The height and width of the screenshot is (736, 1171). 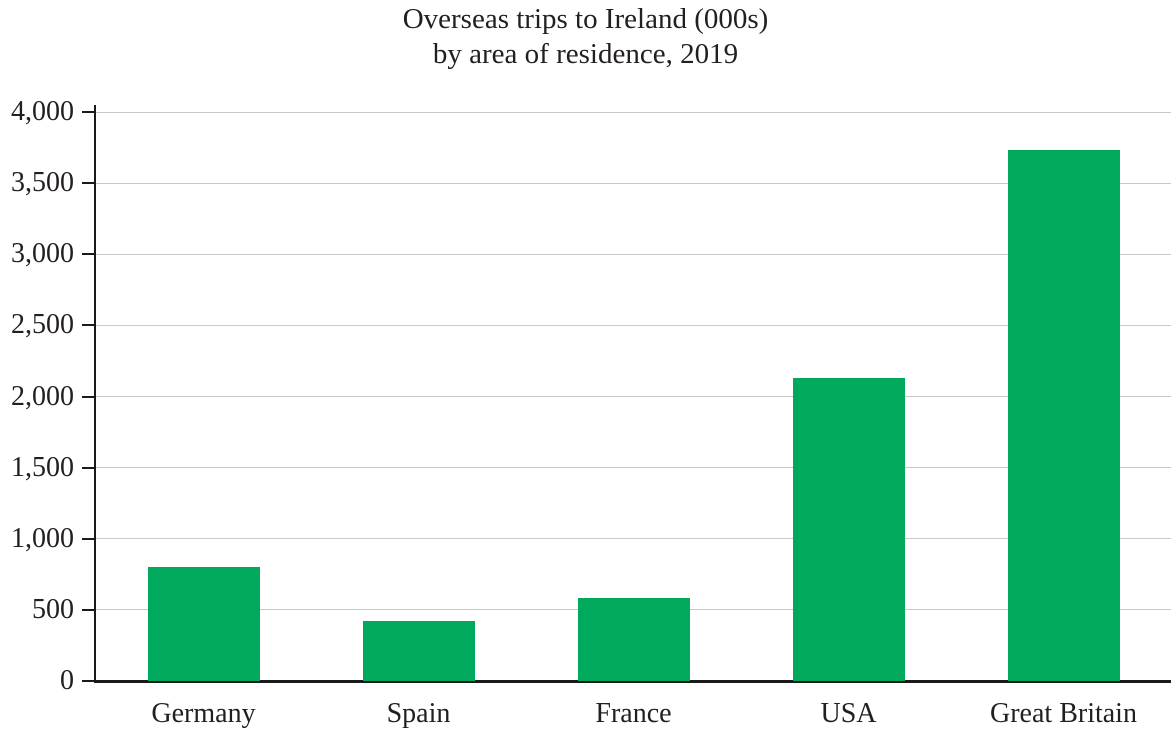 I want to click on chart-title-line-1: Overseas trips to Ireland (000s), so click(x=585, y=19).